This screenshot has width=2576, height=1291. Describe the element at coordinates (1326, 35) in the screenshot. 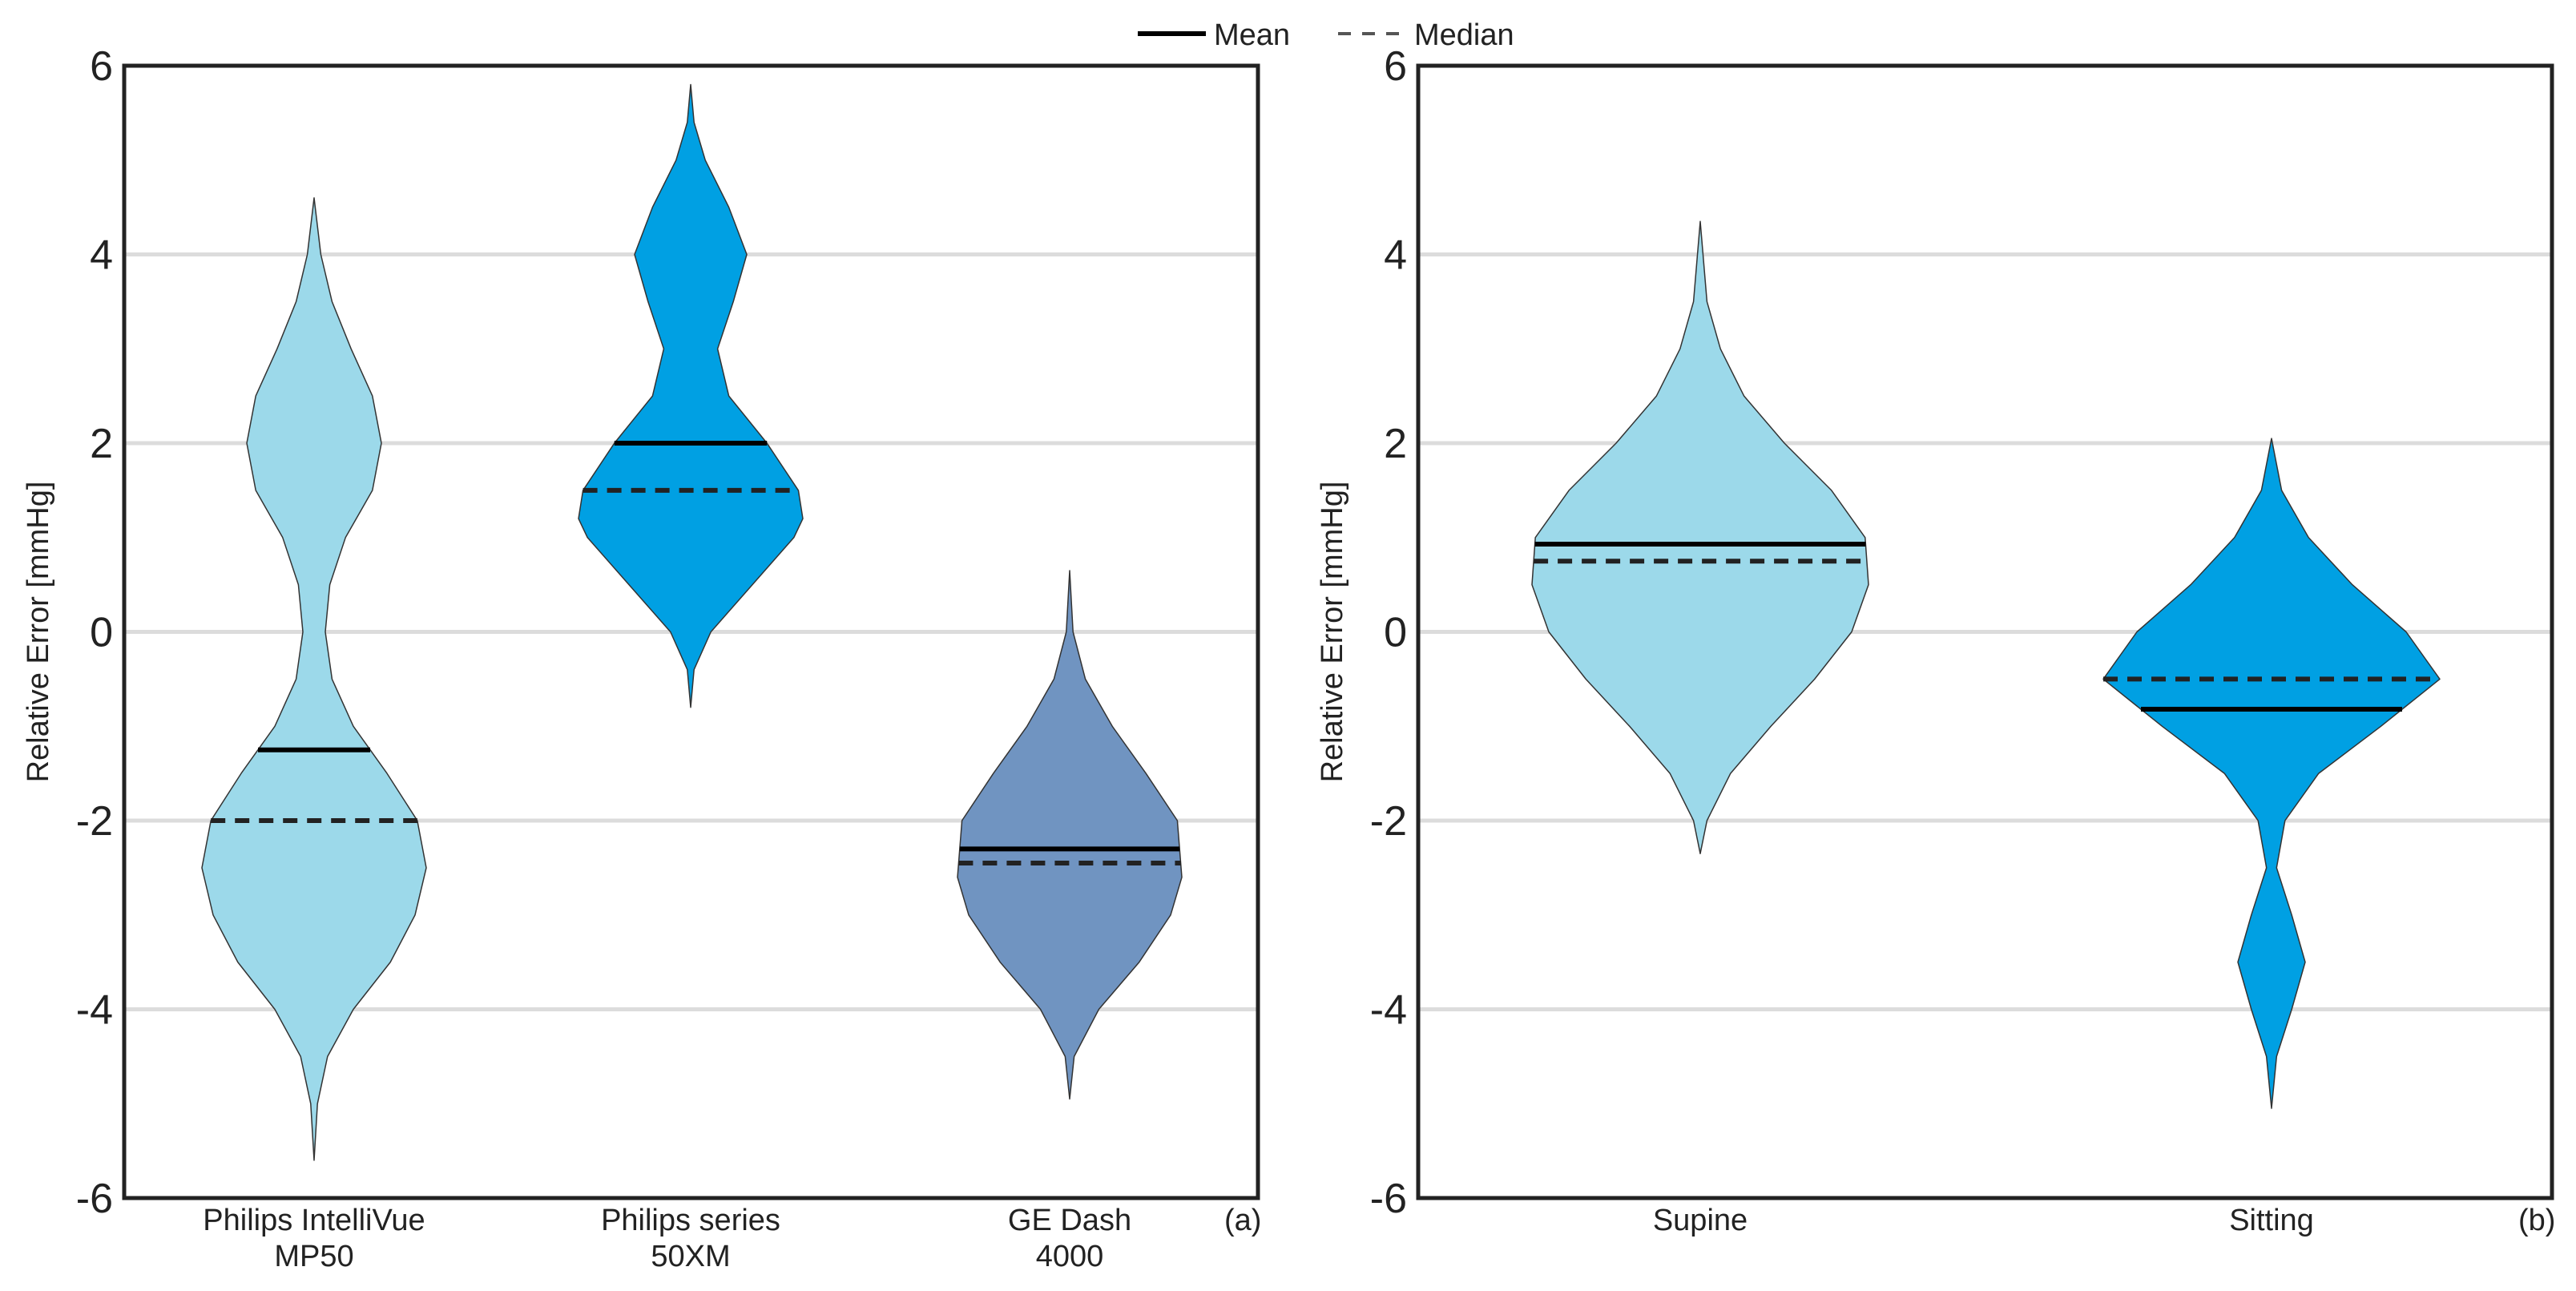

I see `legend: Mean Median` at that location.